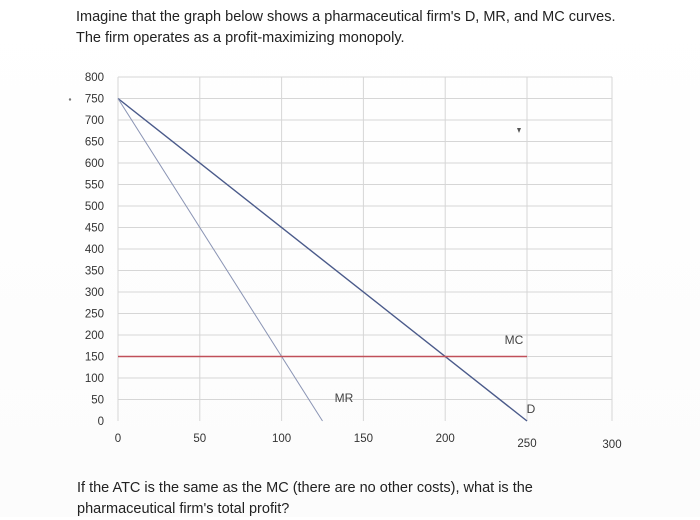 This screenshot has height=520, width=700. Describe the element at coordinates (94, 143) in the screenshot. I see `y-tick-label: 650` at that location.